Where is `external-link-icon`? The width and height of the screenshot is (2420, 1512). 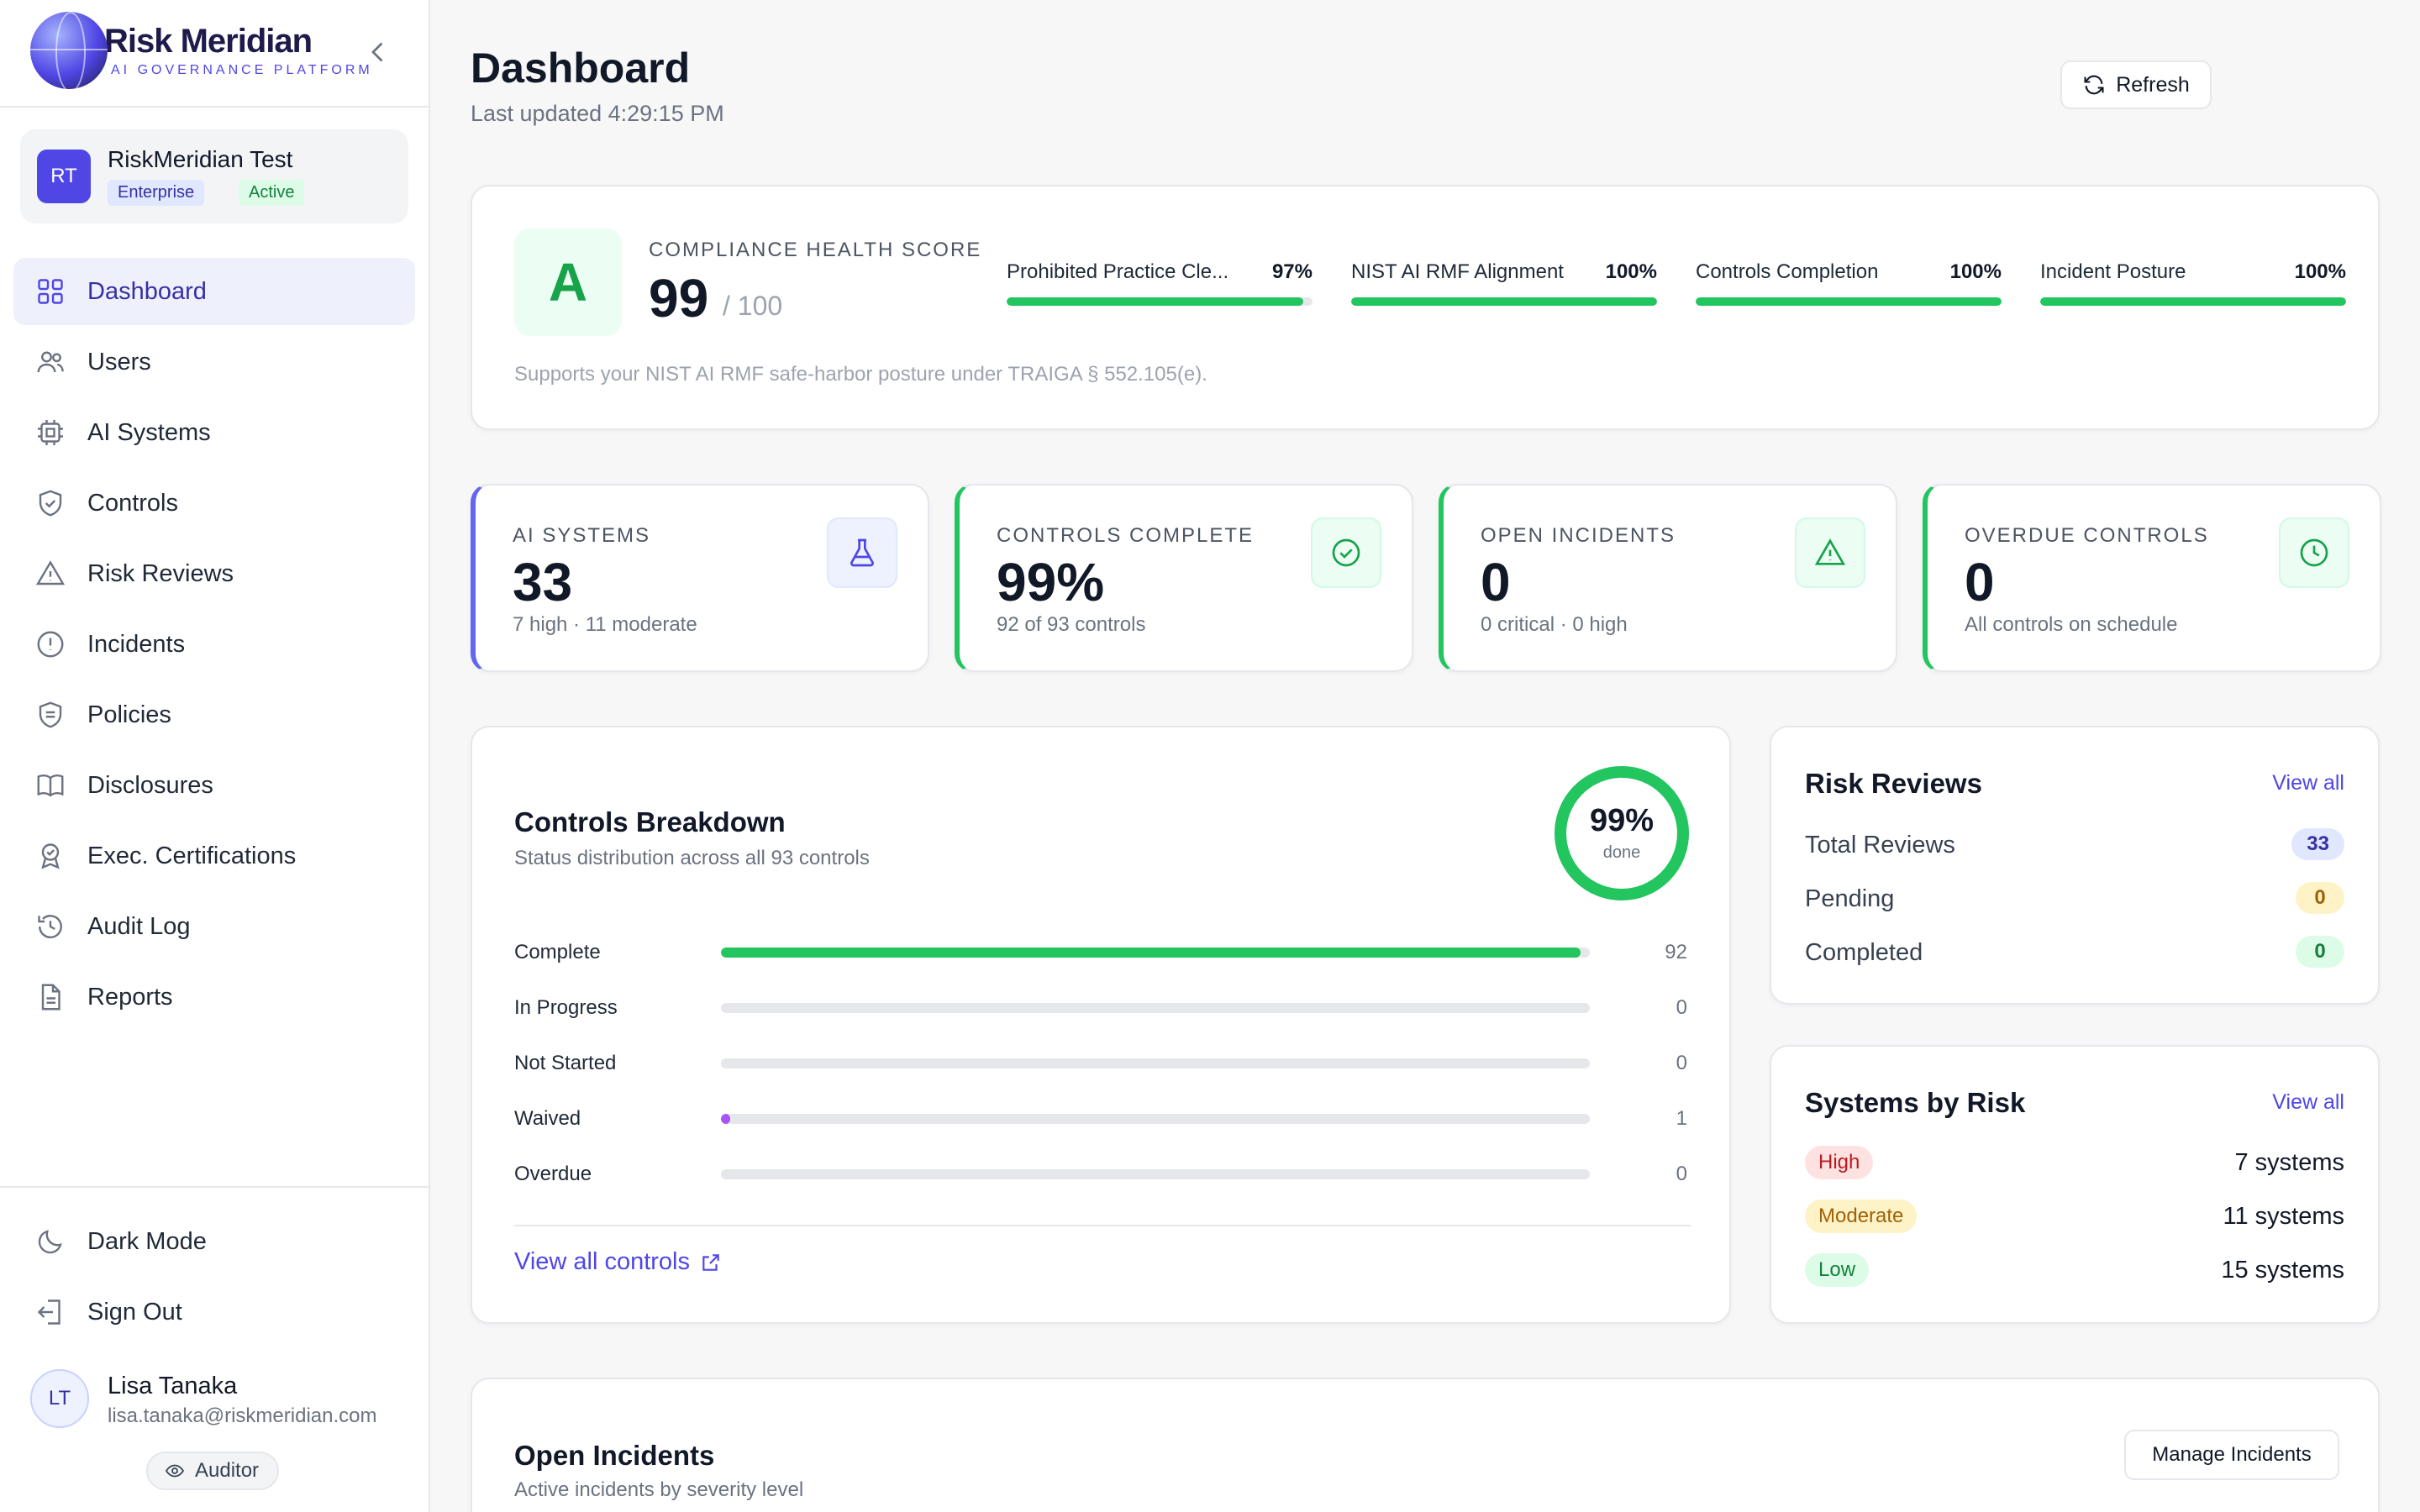 external-link-icon is located at coordinates (710, 1262).